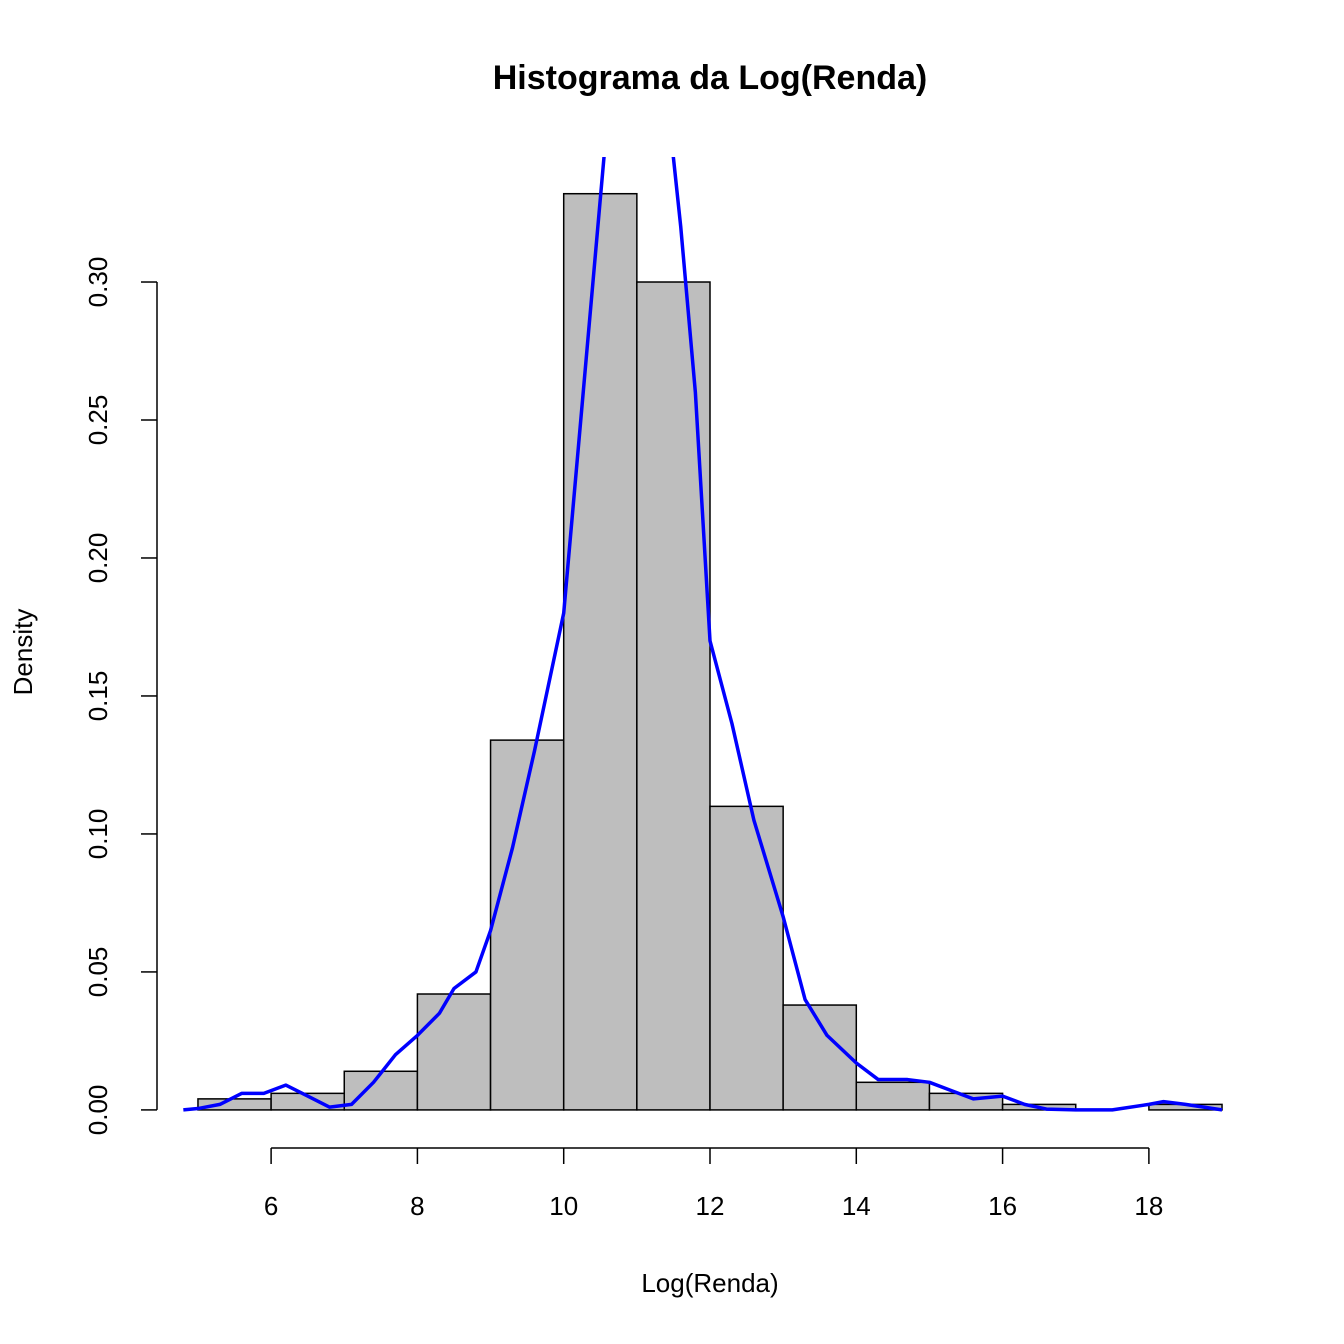 The image size is (1344, 1344). I want to click on y-tick-label: 0.25, so click(98, 420).